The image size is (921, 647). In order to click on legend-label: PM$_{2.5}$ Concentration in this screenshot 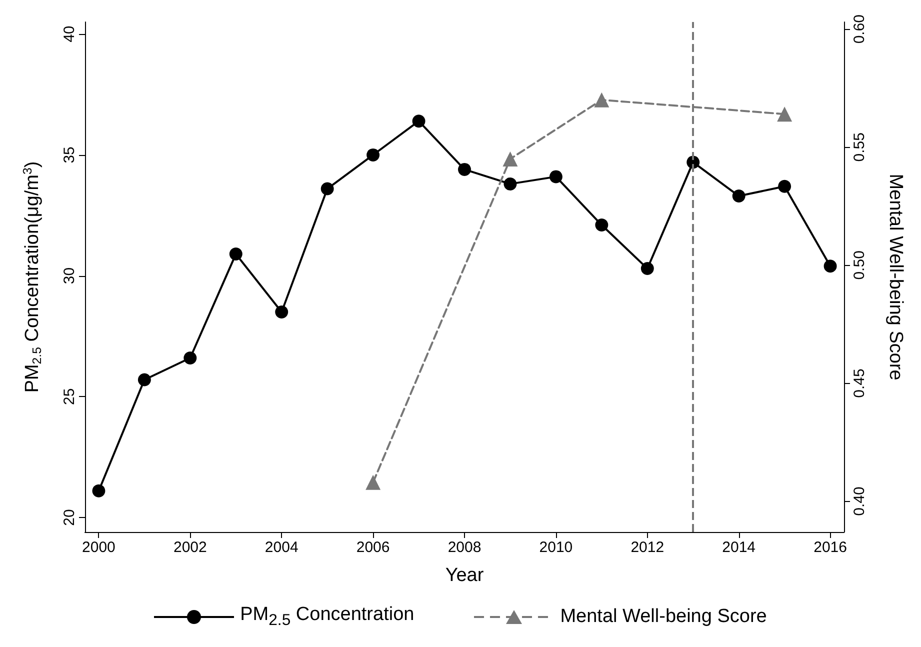, I will do `click(327, 617)`.